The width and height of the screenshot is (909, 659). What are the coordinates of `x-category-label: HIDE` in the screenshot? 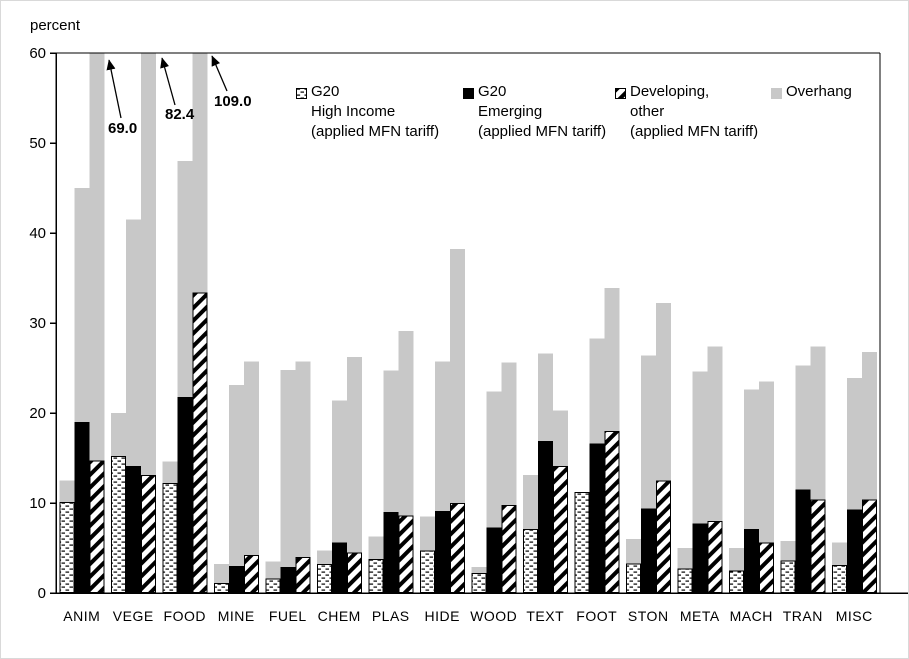 It's located at (442, 616).